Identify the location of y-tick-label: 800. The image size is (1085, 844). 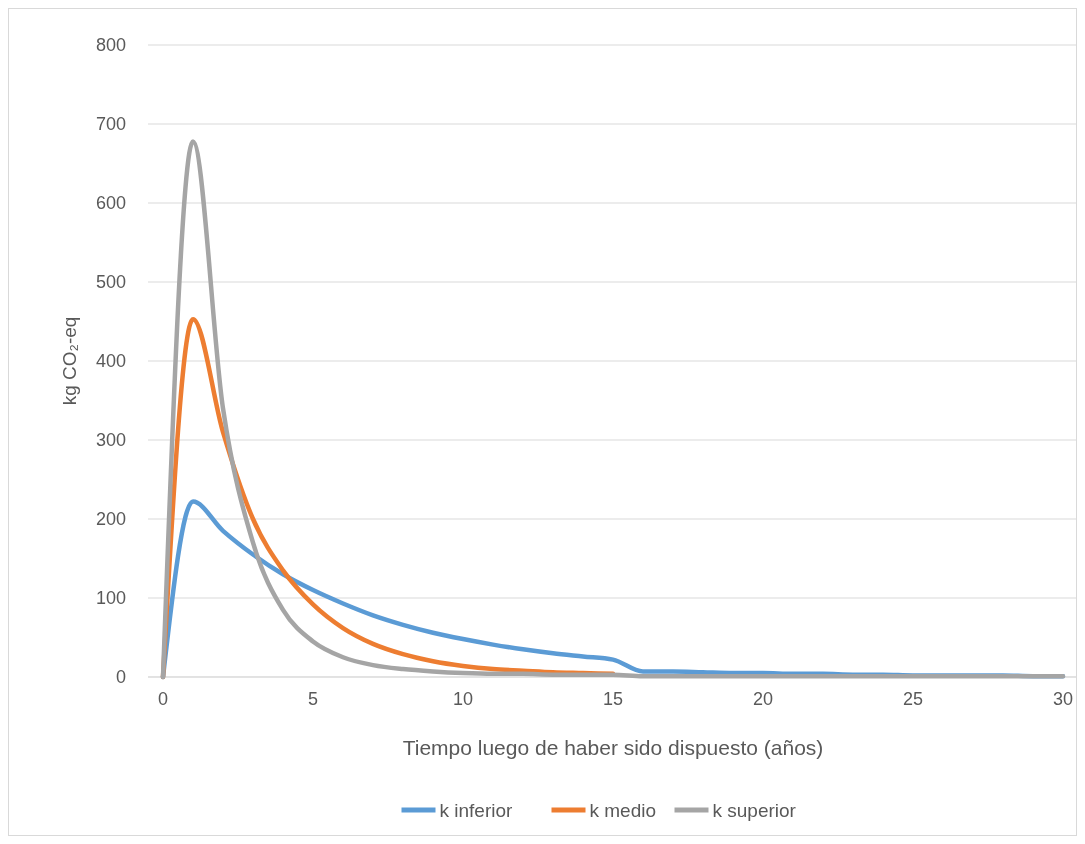
(110, 45).